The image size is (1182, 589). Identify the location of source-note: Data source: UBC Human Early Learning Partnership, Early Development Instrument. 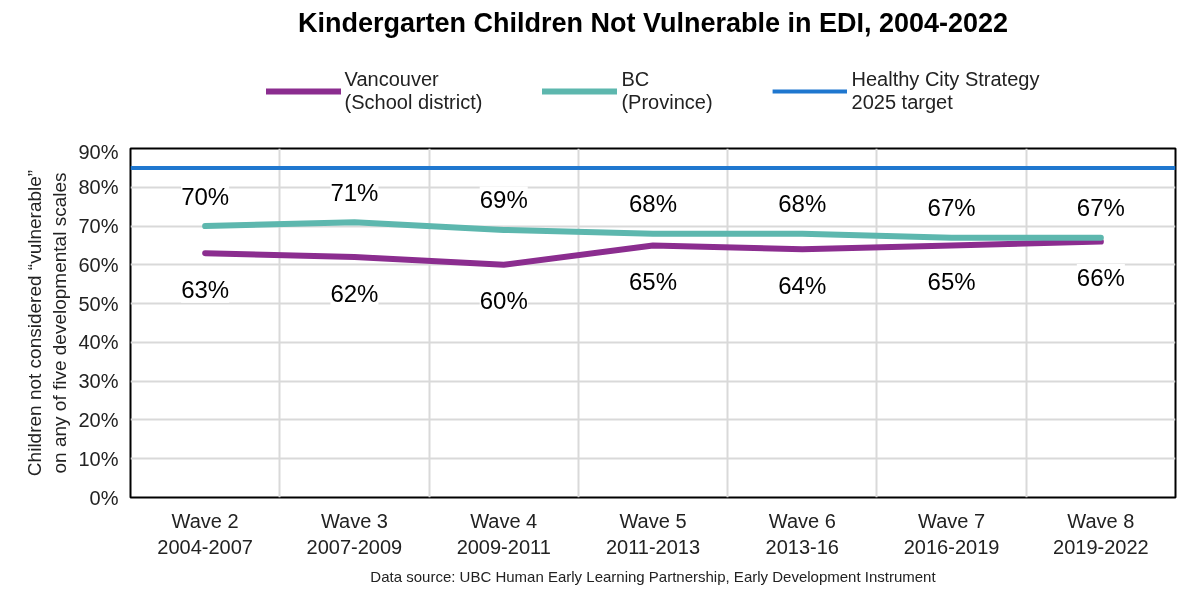
(653, 576).